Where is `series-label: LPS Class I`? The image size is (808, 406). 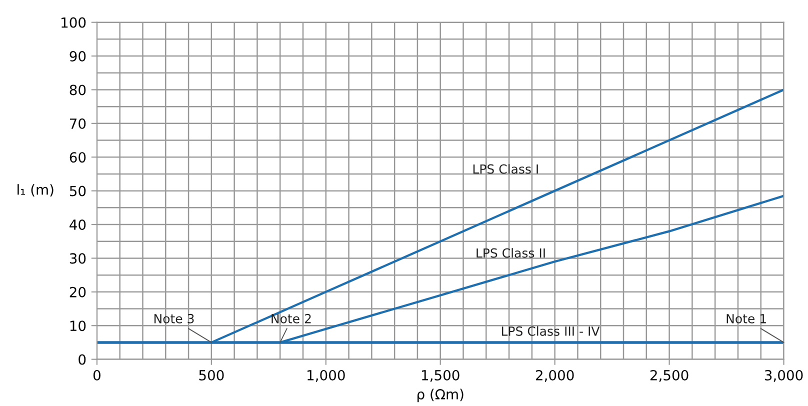
series-label: LPS Class I is located at coordinates (505, 169).